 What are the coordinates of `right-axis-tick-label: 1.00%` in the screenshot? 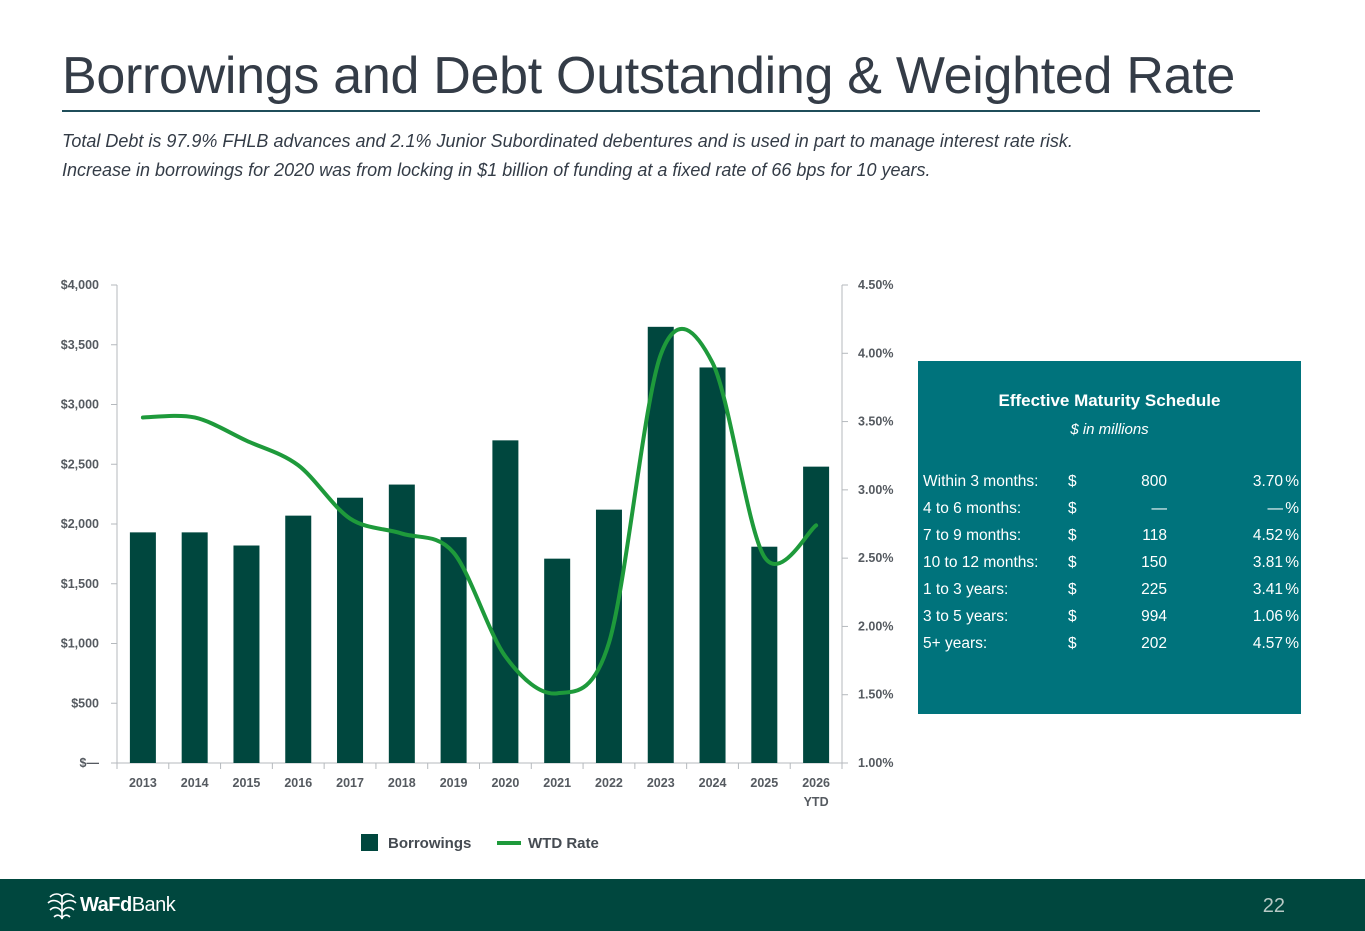 It's located at (875, 763).